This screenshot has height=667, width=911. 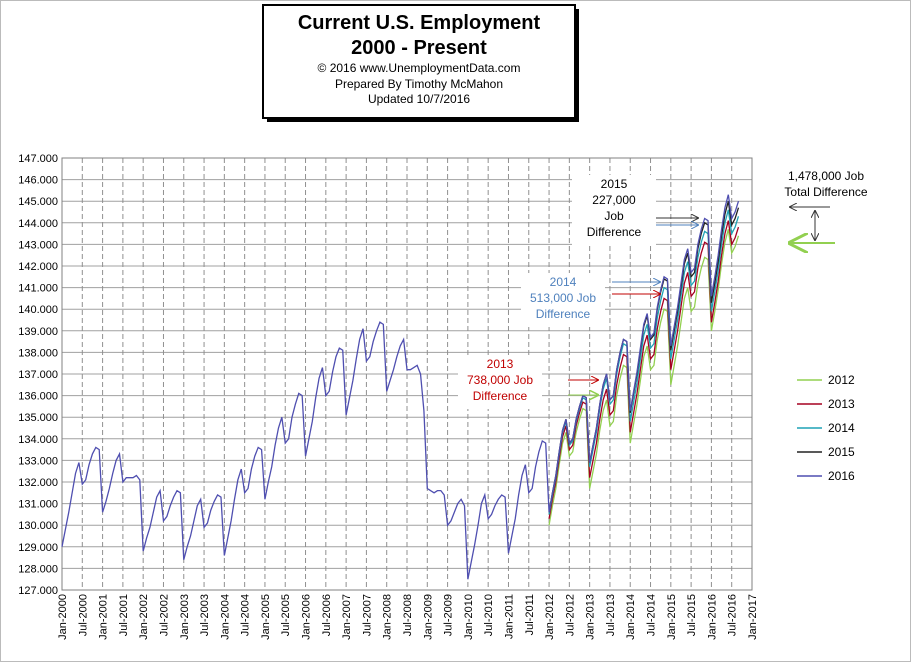 I want to click on legend-label: 2016, so click(x=841, y=476).